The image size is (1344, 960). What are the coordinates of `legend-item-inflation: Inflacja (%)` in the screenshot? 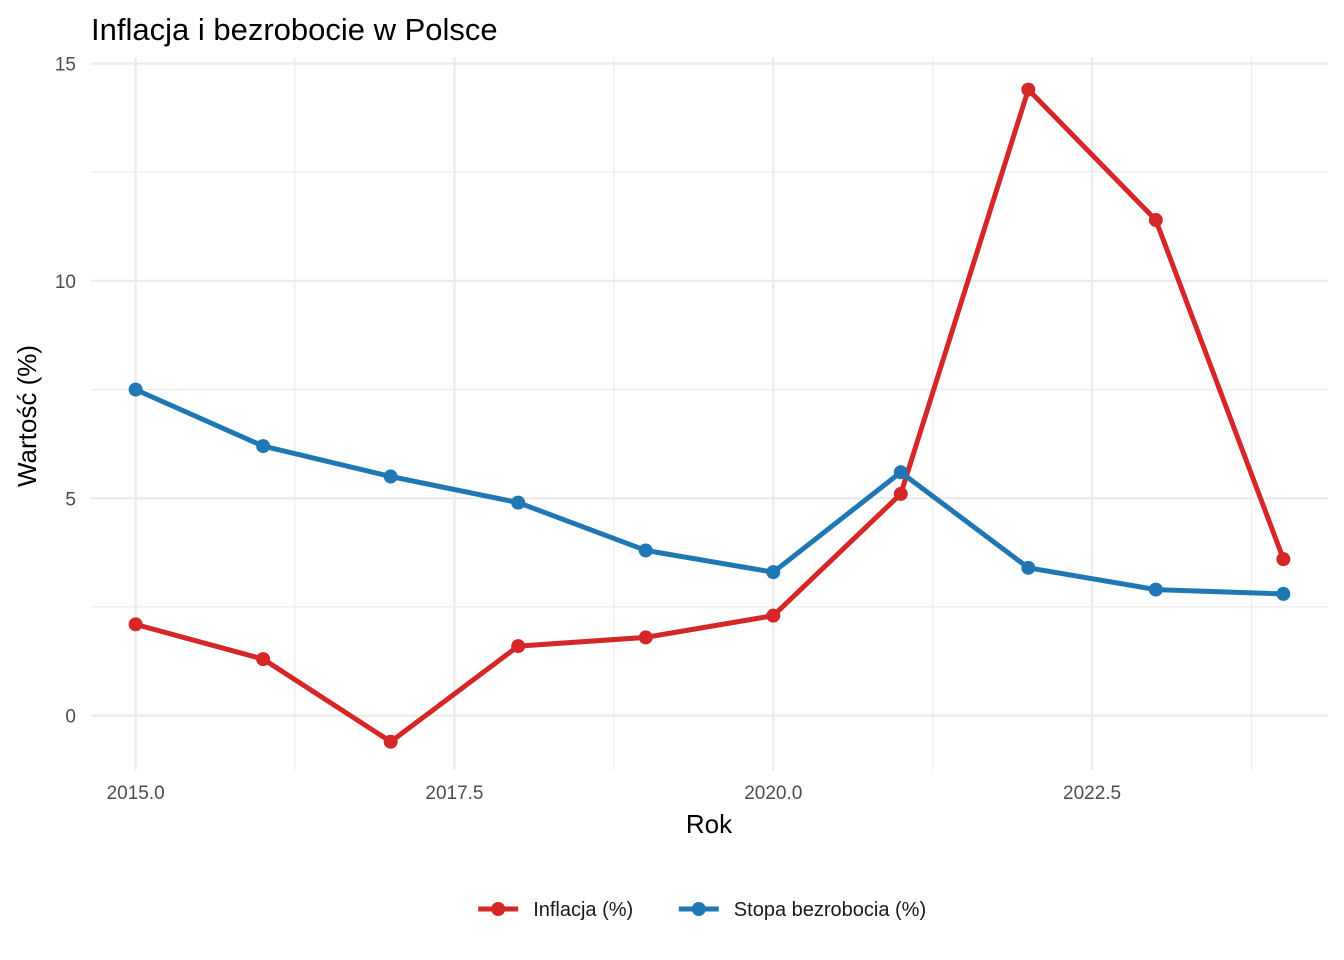 It's located at (555, 910).